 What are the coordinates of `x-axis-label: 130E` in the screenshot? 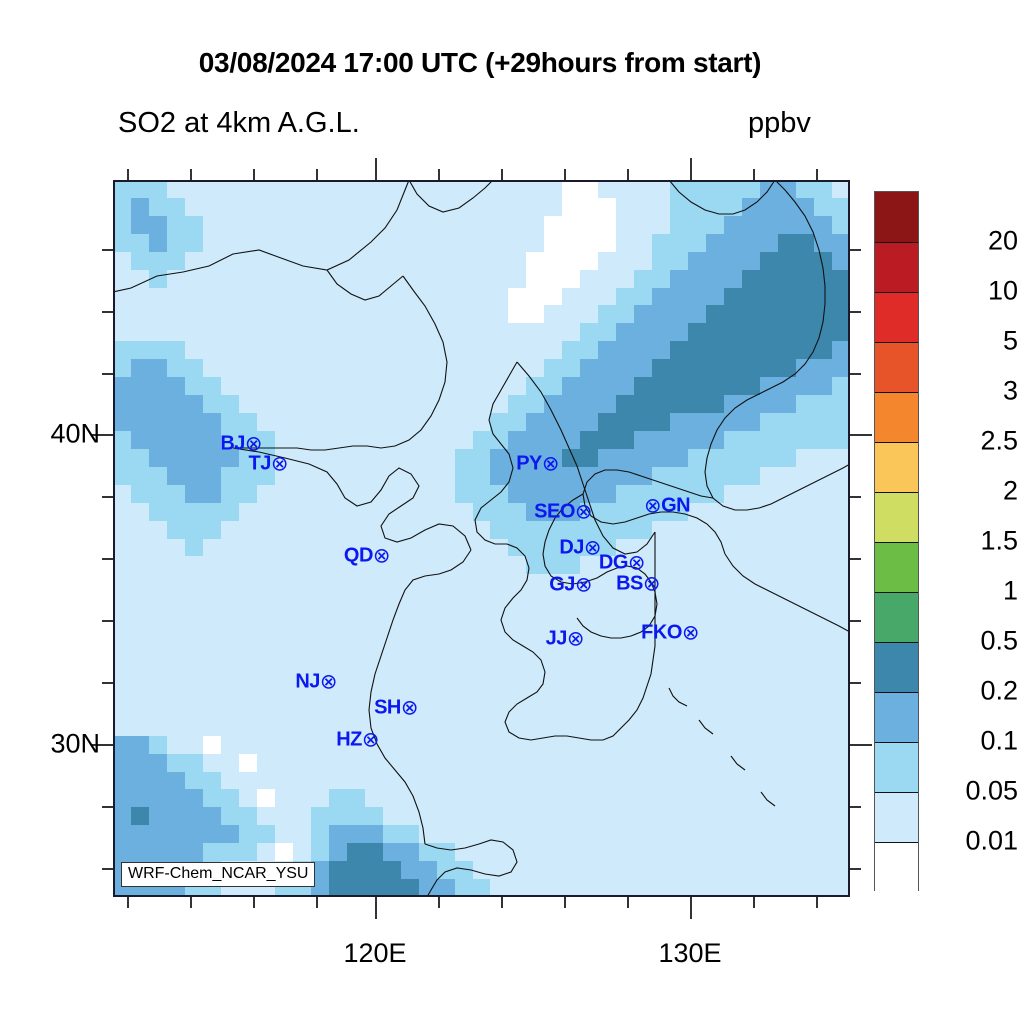 It's located at (690, 953).